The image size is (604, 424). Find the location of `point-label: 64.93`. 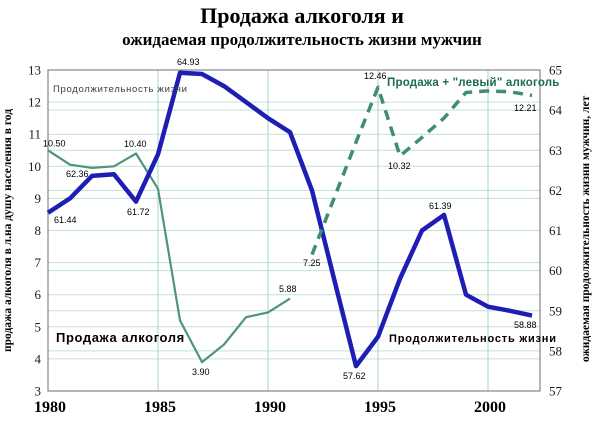

point-label: 64.93 is located at coordinates (188, 62).